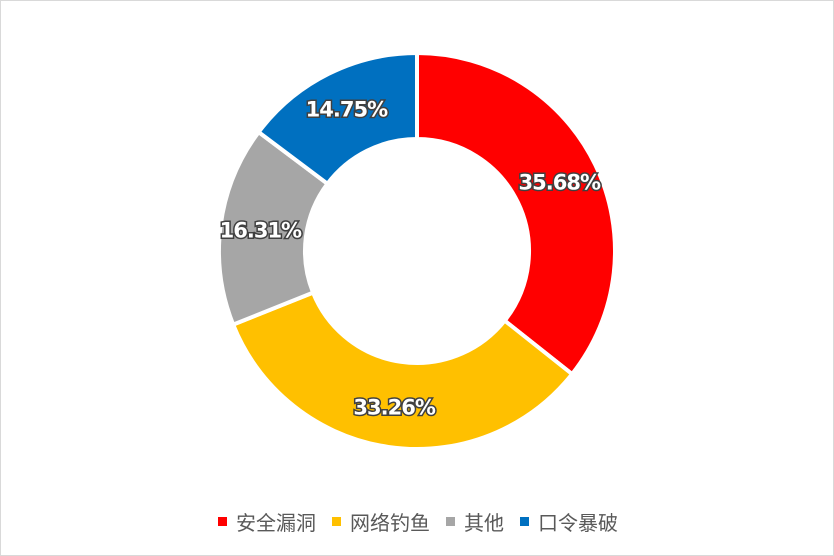 The height and width of the screenshot is (556, 834). I want to click on legend-item-2: 网络钓鱼, so click(381, 521).